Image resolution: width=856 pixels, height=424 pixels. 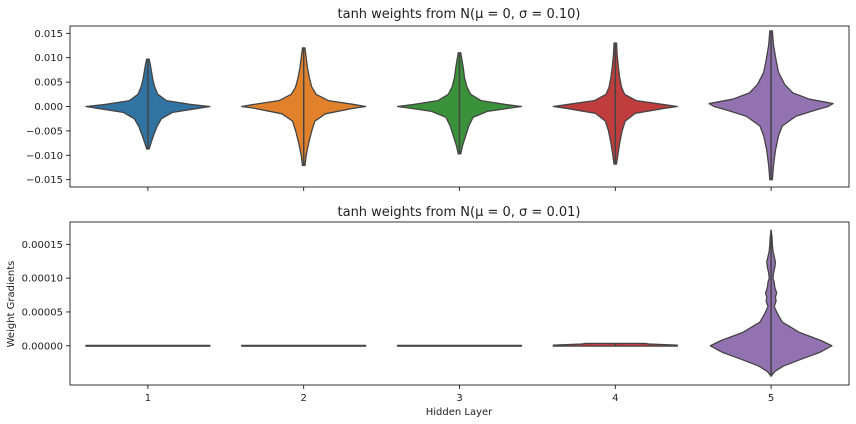 What do you see at coordinates (44, 180) in the screenshot?
I see `top-y-tick-label: −0.015` at bounding box center [44, 180].